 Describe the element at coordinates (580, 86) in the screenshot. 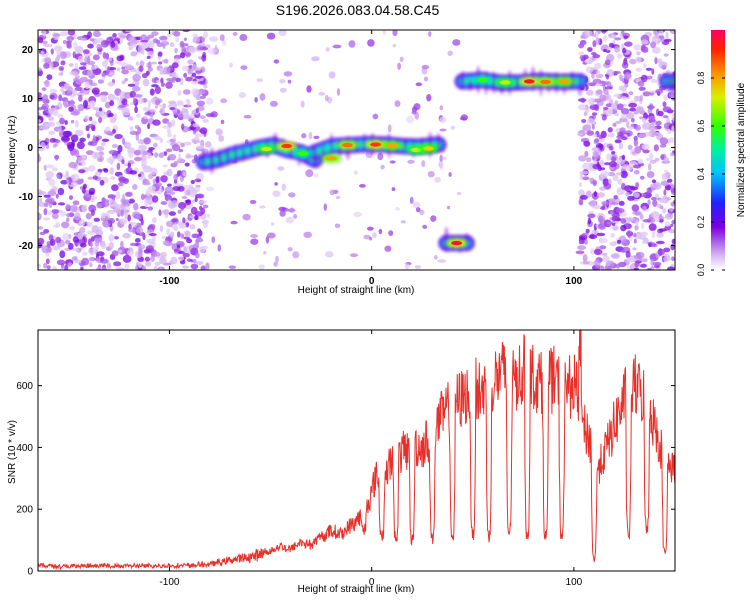

I see `ridge-smear` at that location.